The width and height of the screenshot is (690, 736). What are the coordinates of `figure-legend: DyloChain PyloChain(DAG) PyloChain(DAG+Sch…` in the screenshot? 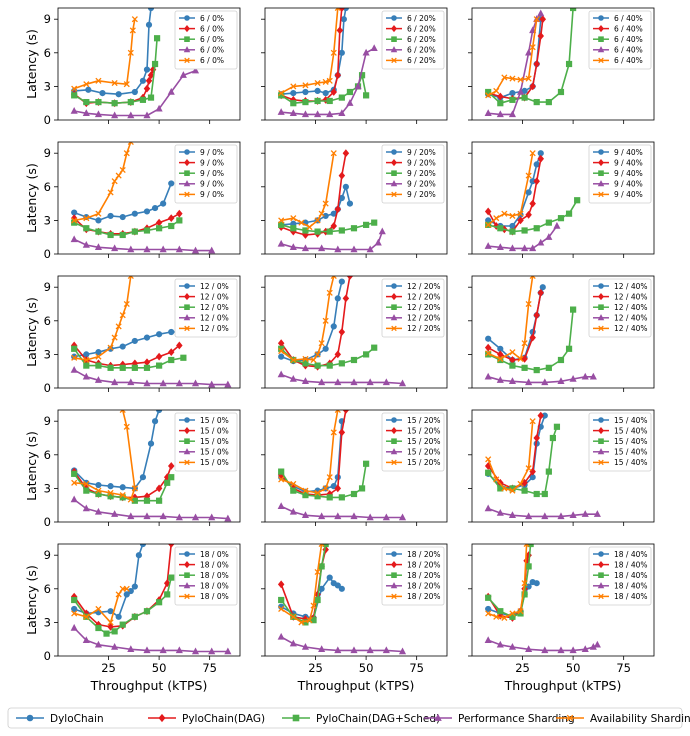 It's located at (348, 718).